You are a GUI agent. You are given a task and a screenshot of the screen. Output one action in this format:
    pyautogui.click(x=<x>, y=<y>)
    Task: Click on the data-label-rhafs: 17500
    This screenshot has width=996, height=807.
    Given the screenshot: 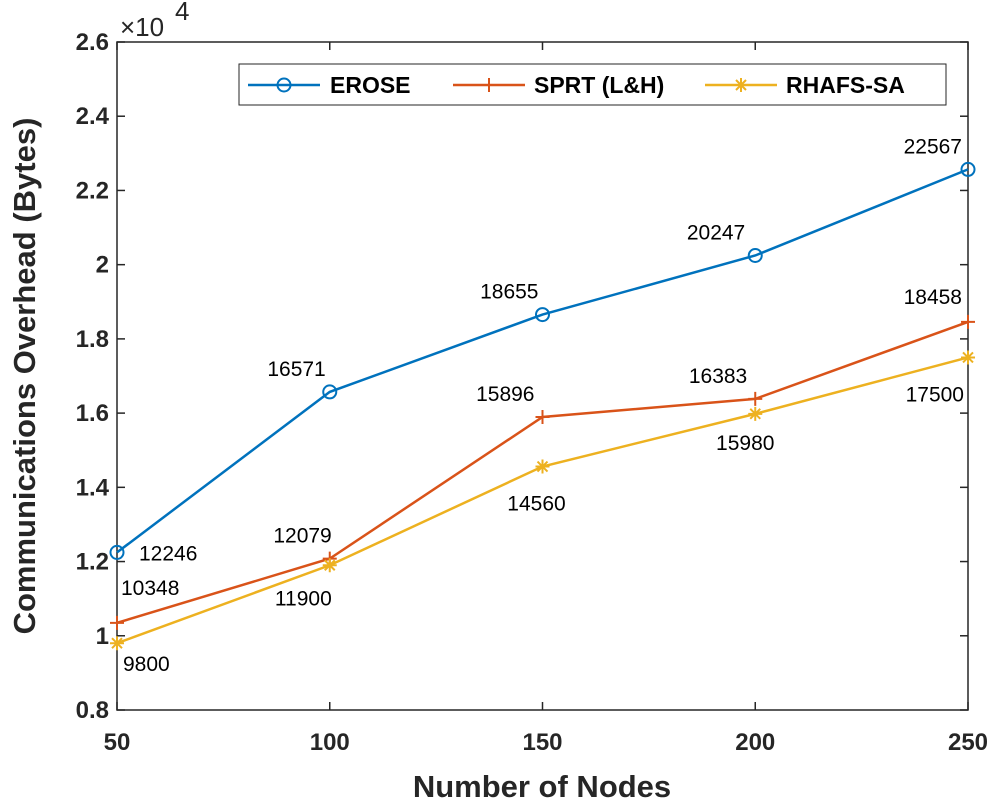 What is the action you would take?
    pyautogui.click(x=935, y=394)
    